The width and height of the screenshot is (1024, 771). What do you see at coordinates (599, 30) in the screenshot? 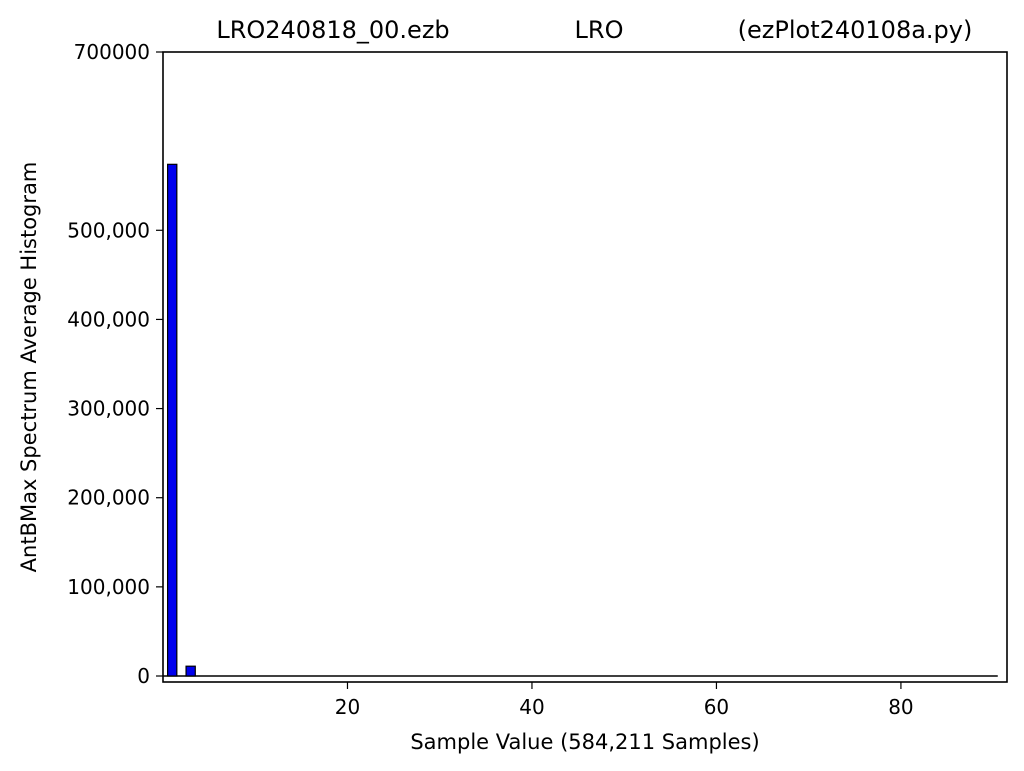
I see `chart-title-station: LRO` at bounding box center [599, 30].